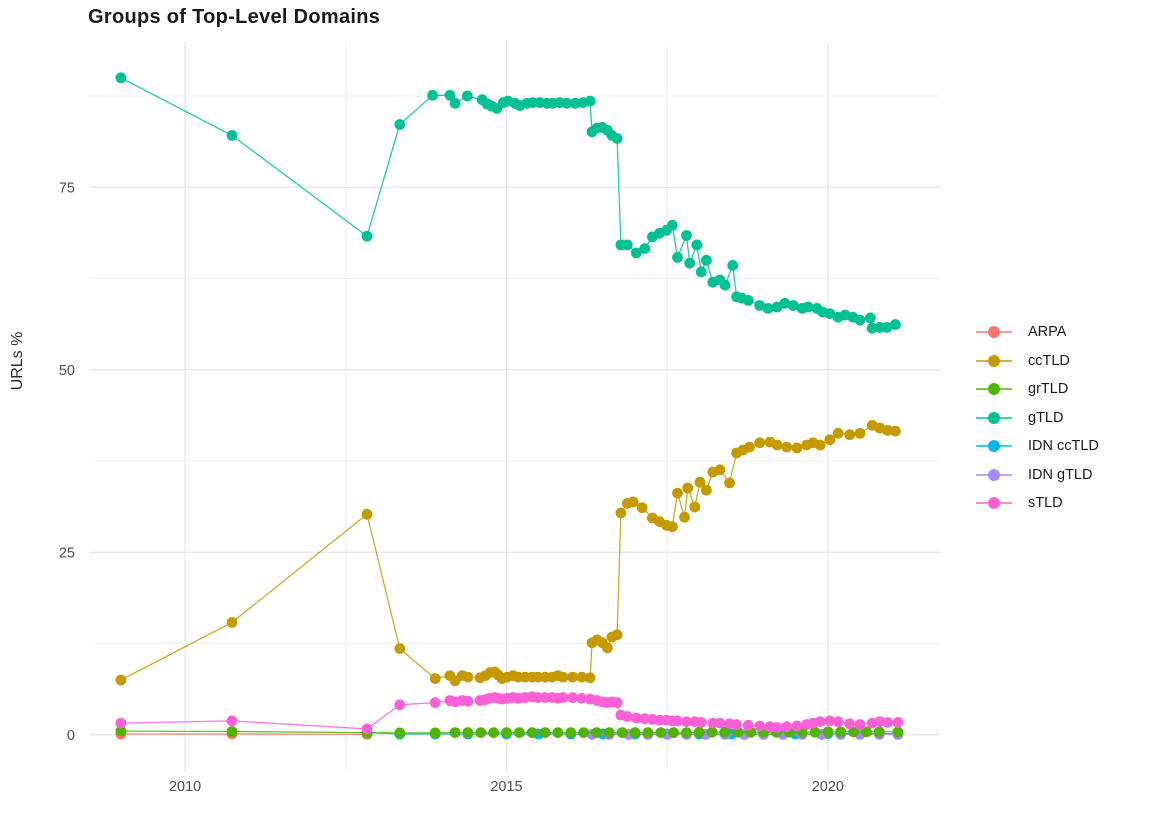 The image size is (1164, 827). I want to click on legend-item-IDN-gTLD: IDN gTLD, so click(1033, 475).